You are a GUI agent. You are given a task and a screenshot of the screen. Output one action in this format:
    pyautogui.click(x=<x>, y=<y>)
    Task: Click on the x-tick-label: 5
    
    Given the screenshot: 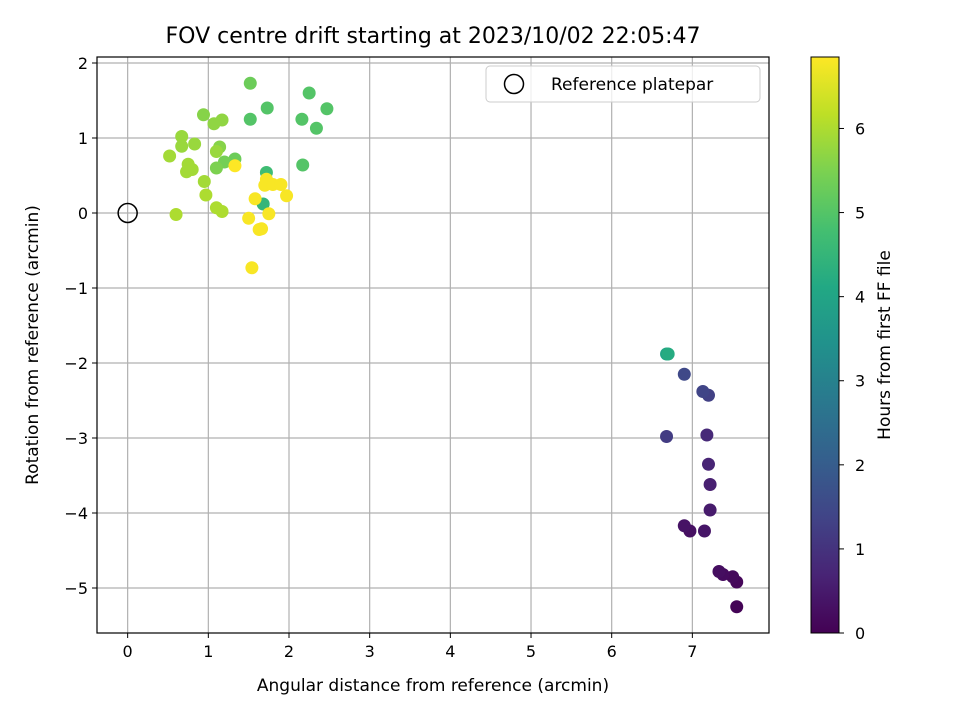 What is the action you would take?
    pyautogui.click(x=531, y=651)
    